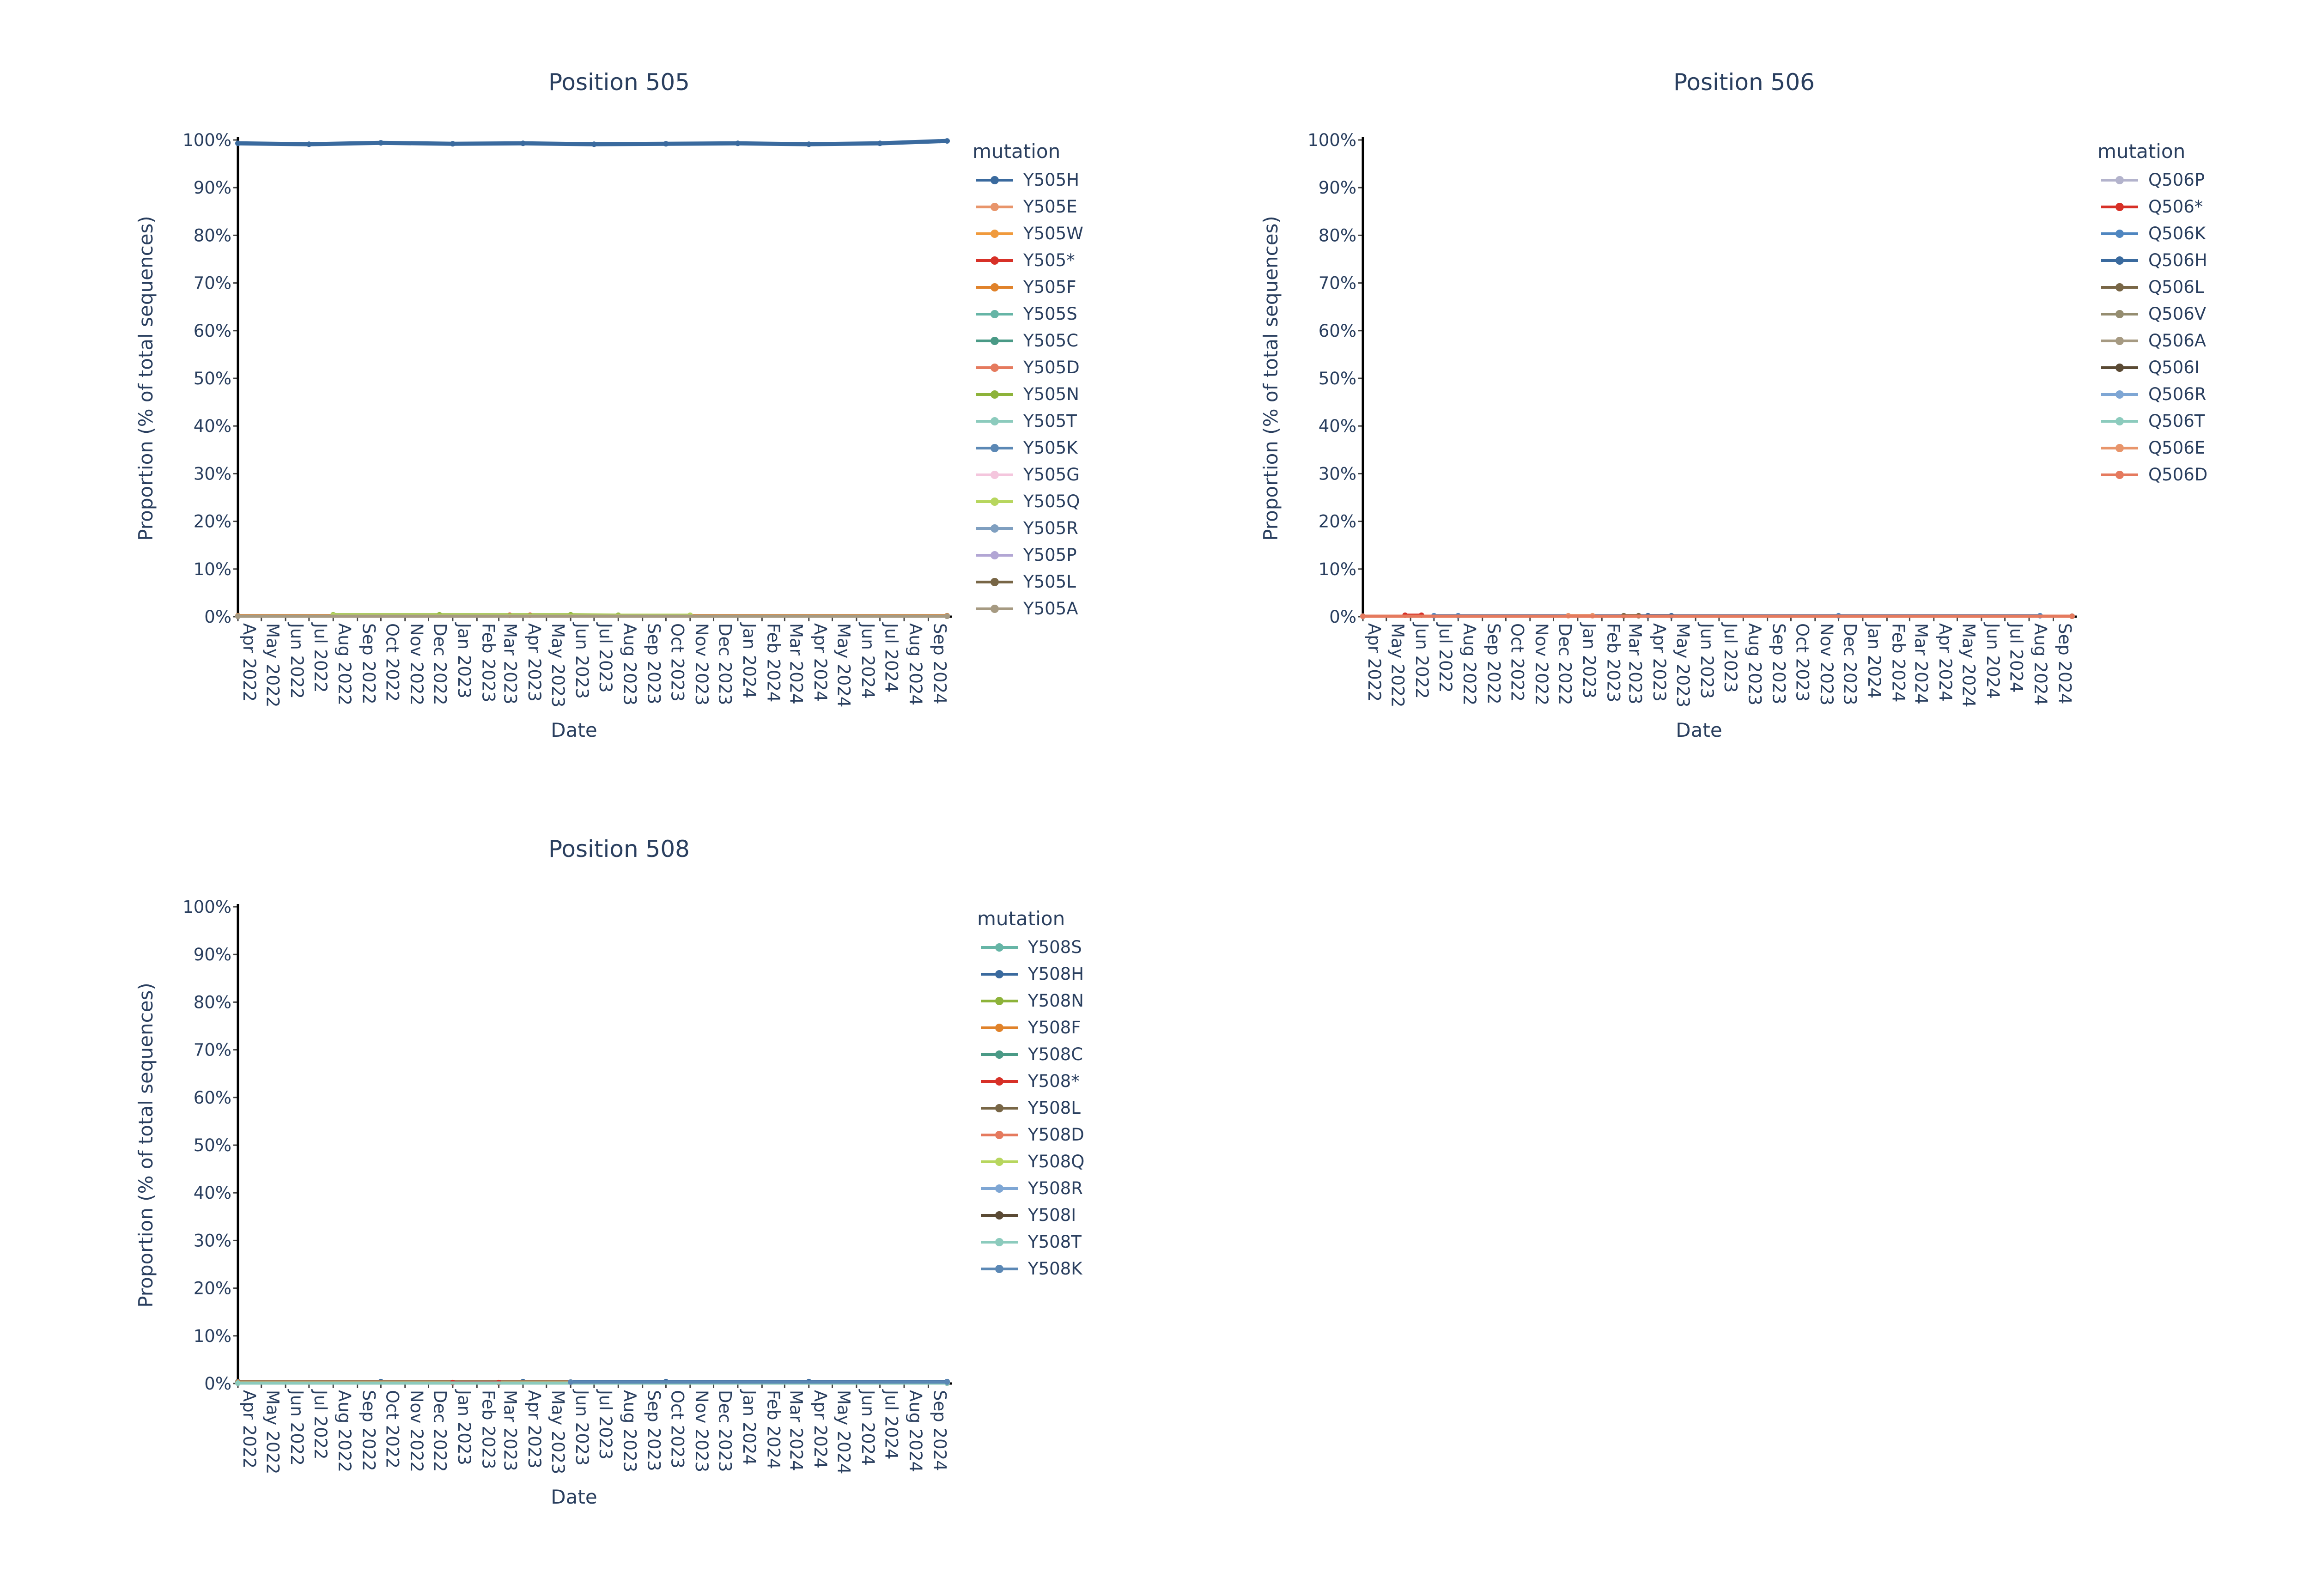 This screenshot has width=2310, height=1596. Describe the element at coordinates (1028, 475) in the screenshot. I see `legend-item: Y505G` at that location.